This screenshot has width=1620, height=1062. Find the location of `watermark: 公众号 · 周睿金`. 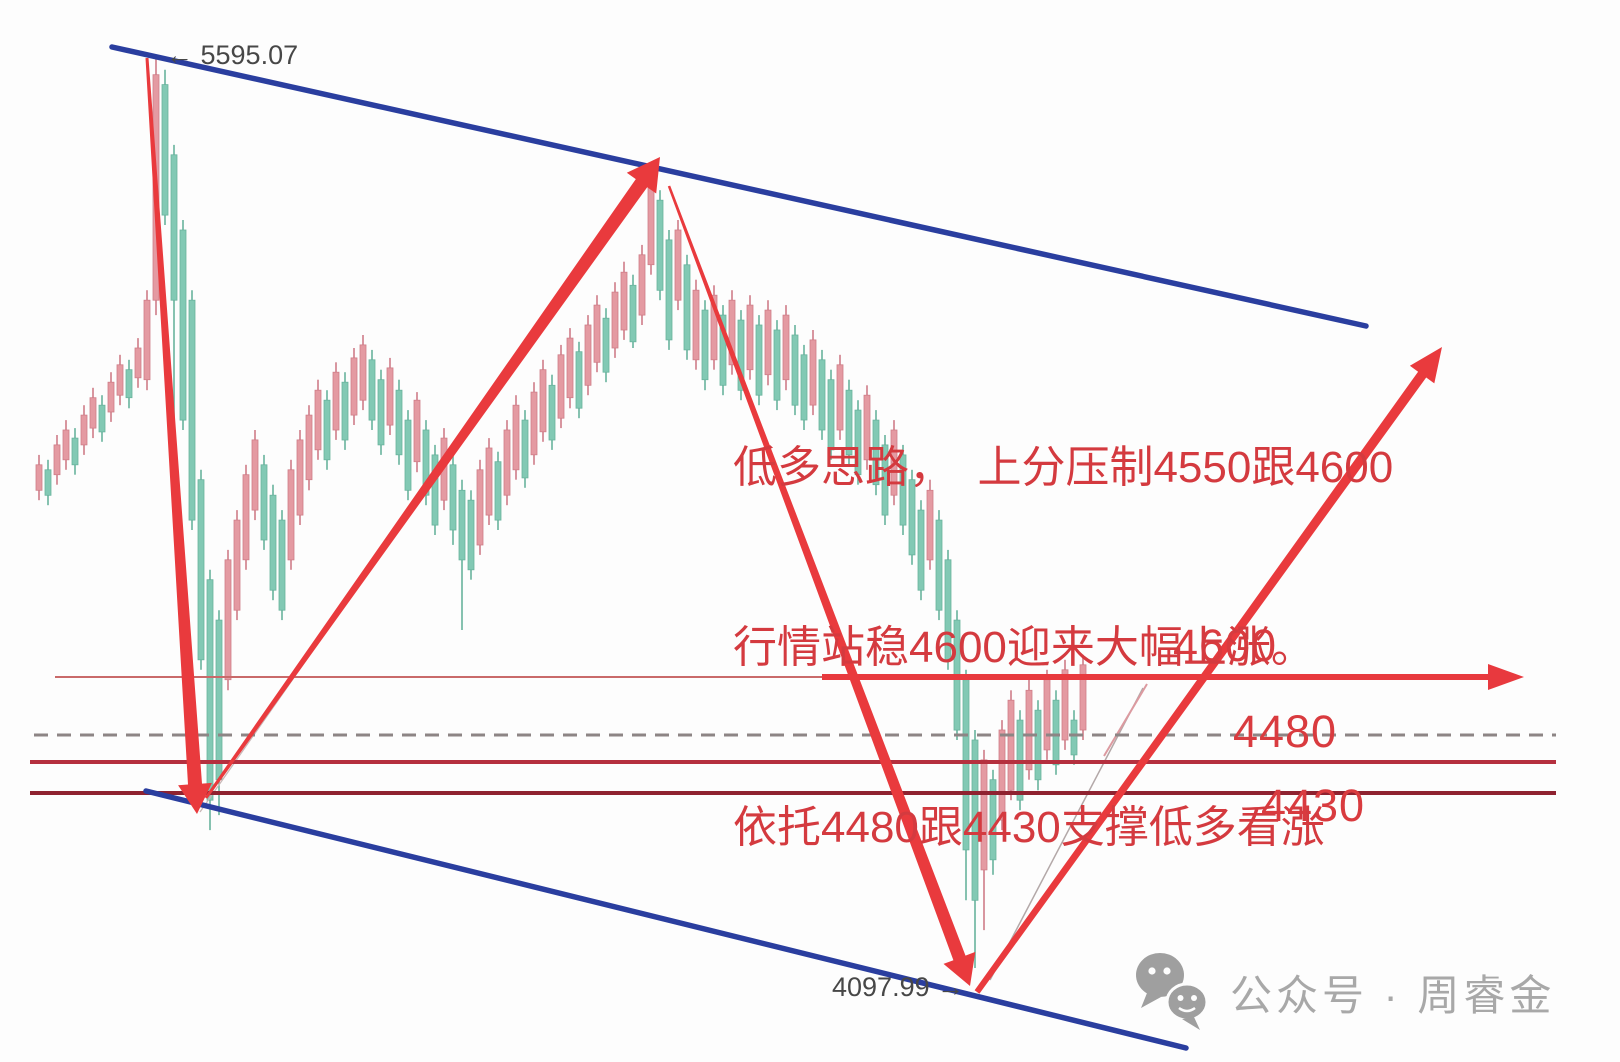

watermark: 公众号 · 周睿金 is located at coordinates (1344, 992).